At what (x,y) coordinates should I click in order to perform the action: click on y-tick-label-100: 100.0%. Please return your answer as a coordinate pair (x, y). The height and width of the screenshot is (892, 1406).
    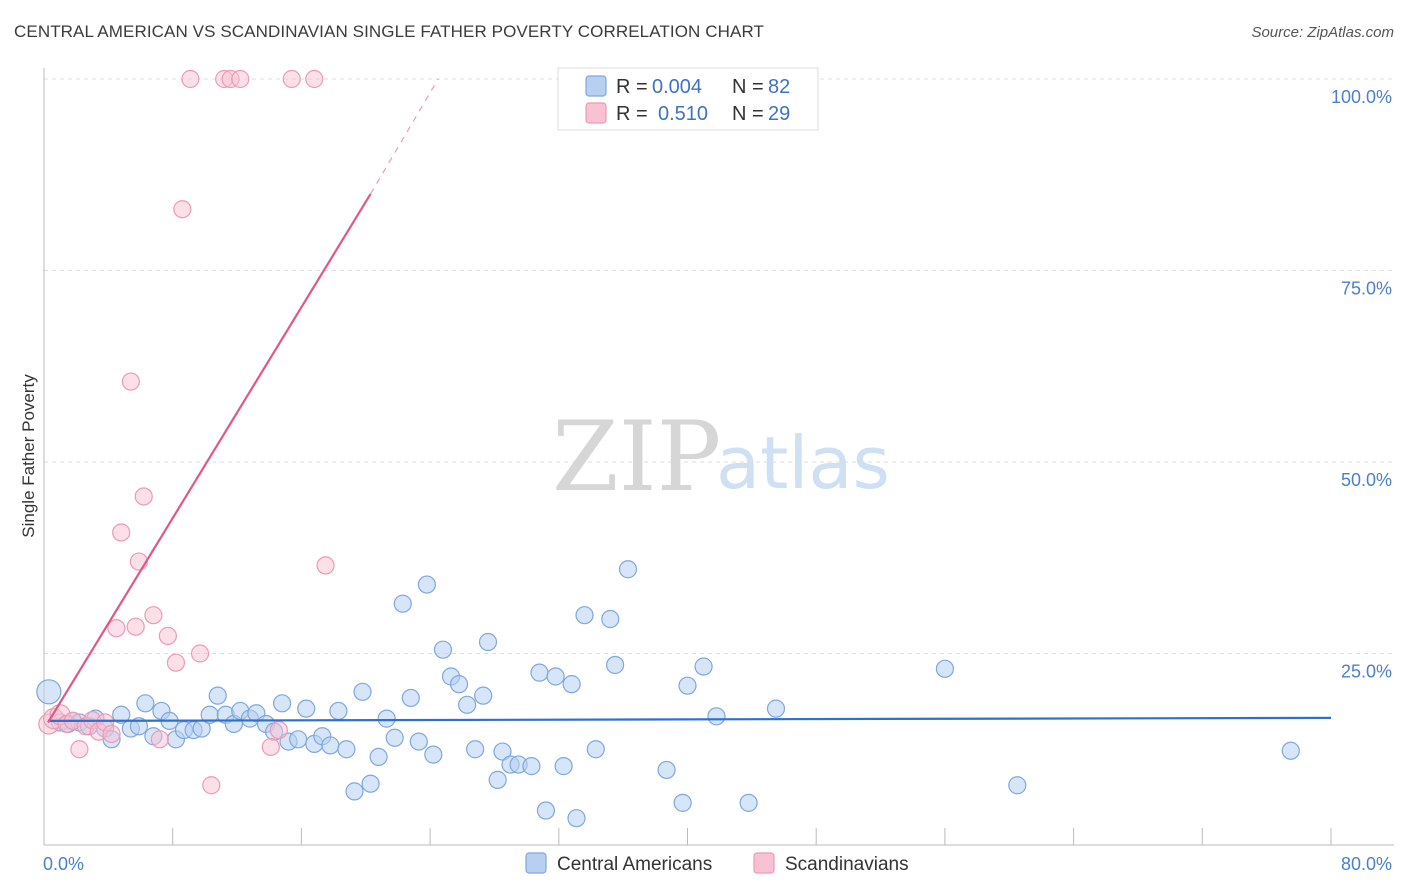
    Looking at the image, I should click on (1361, 97).